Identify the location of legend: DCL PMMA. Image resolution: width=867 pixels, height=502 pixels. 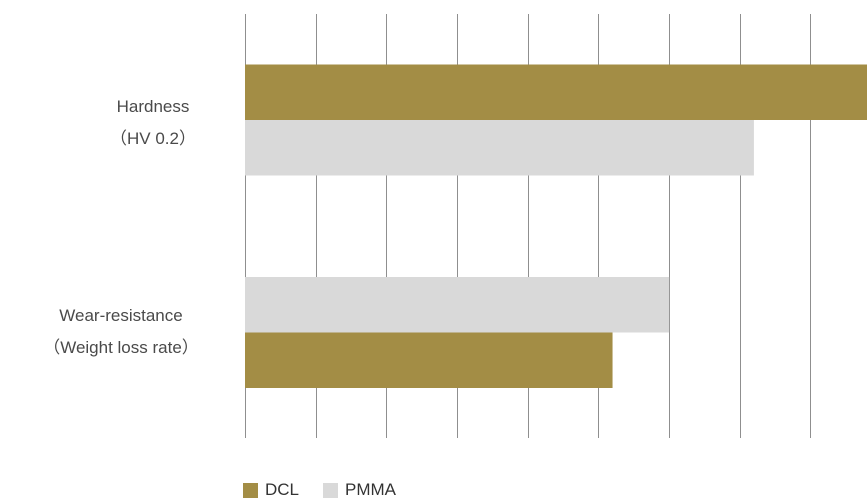
(331, 490).